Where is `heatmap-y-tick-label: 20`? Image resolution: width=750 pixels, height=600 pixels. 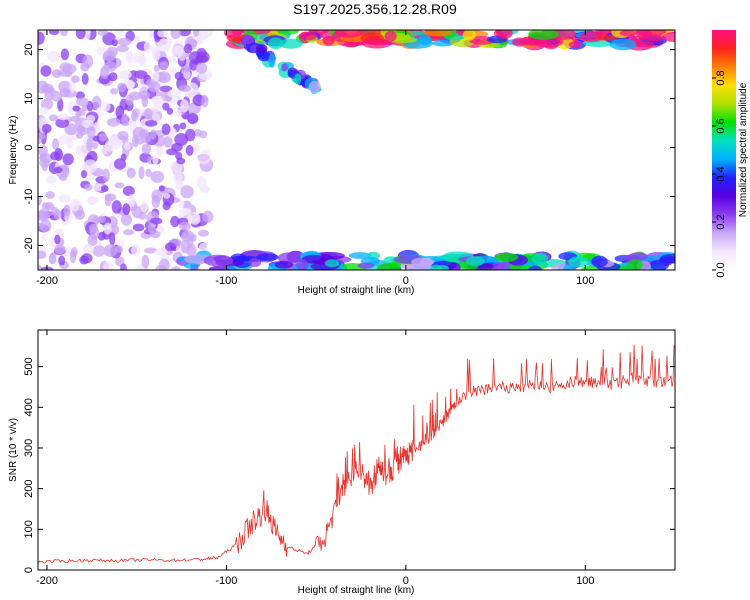 heatmap-y-tick-label: 20 is located at coordinates (29, 49).